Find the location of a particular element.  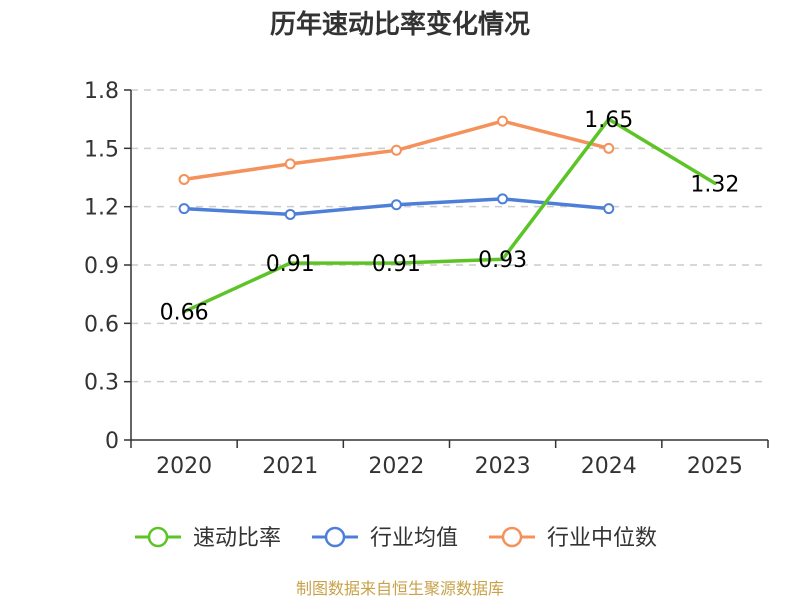

y-tick-label-3: 0.9 is located at coordinates (101, 266).